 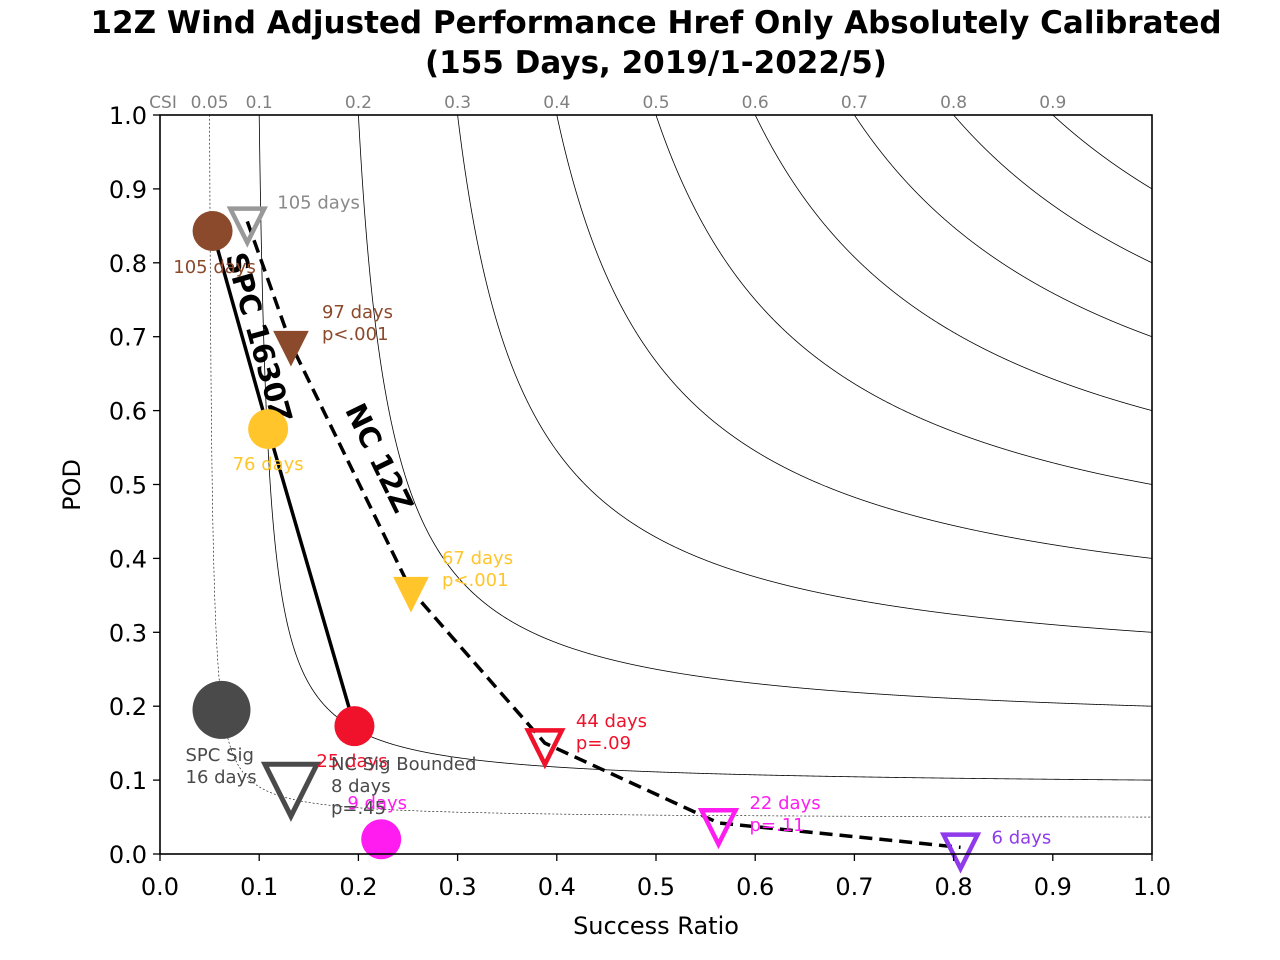 What do you see at coordinates (655, 103) in the screenshot?
I see `csi-contour-label: 0.5` at bounding box center [655, 103].